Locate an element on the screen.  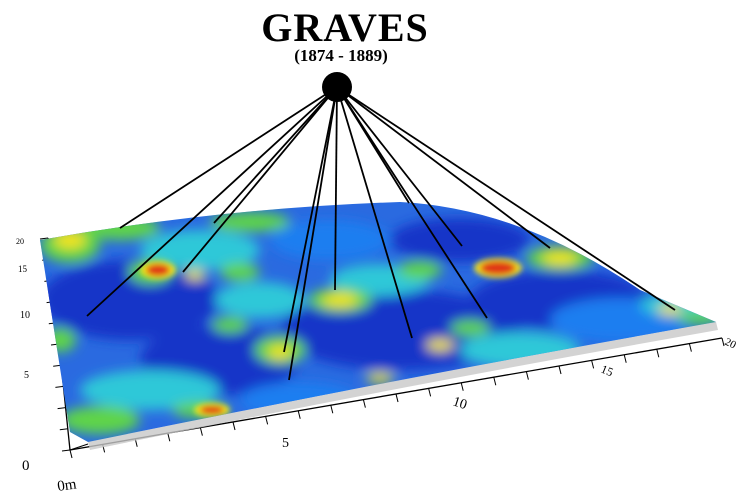
y-tick-label-5: 5 is located at coordinates (26, 375).